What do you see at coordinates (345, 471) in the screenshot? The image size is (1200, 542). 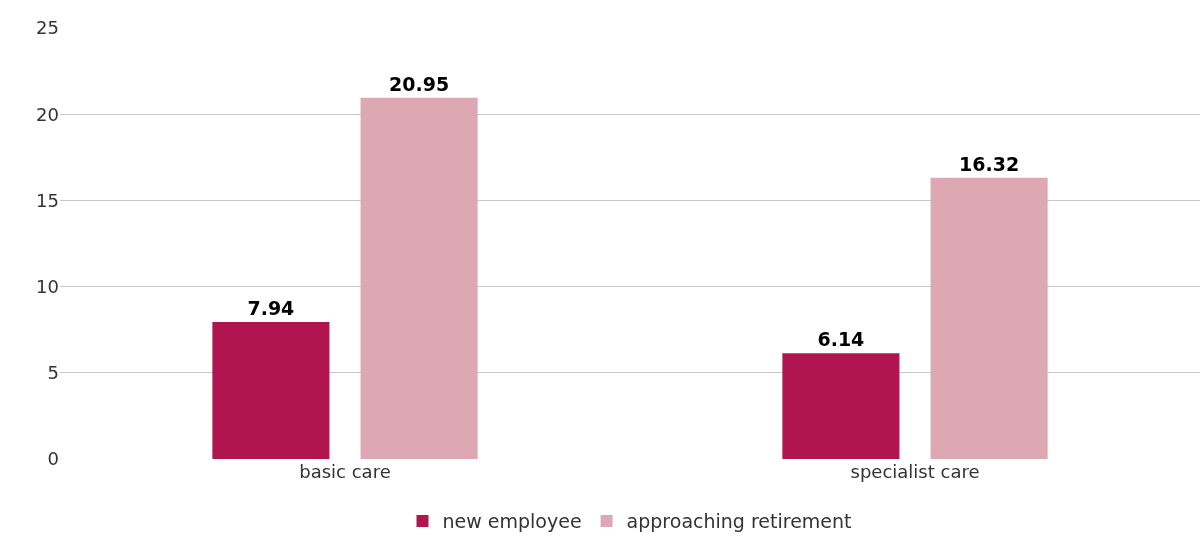 I see `x-tick-label: basic care` at bounding box center [345, 471].